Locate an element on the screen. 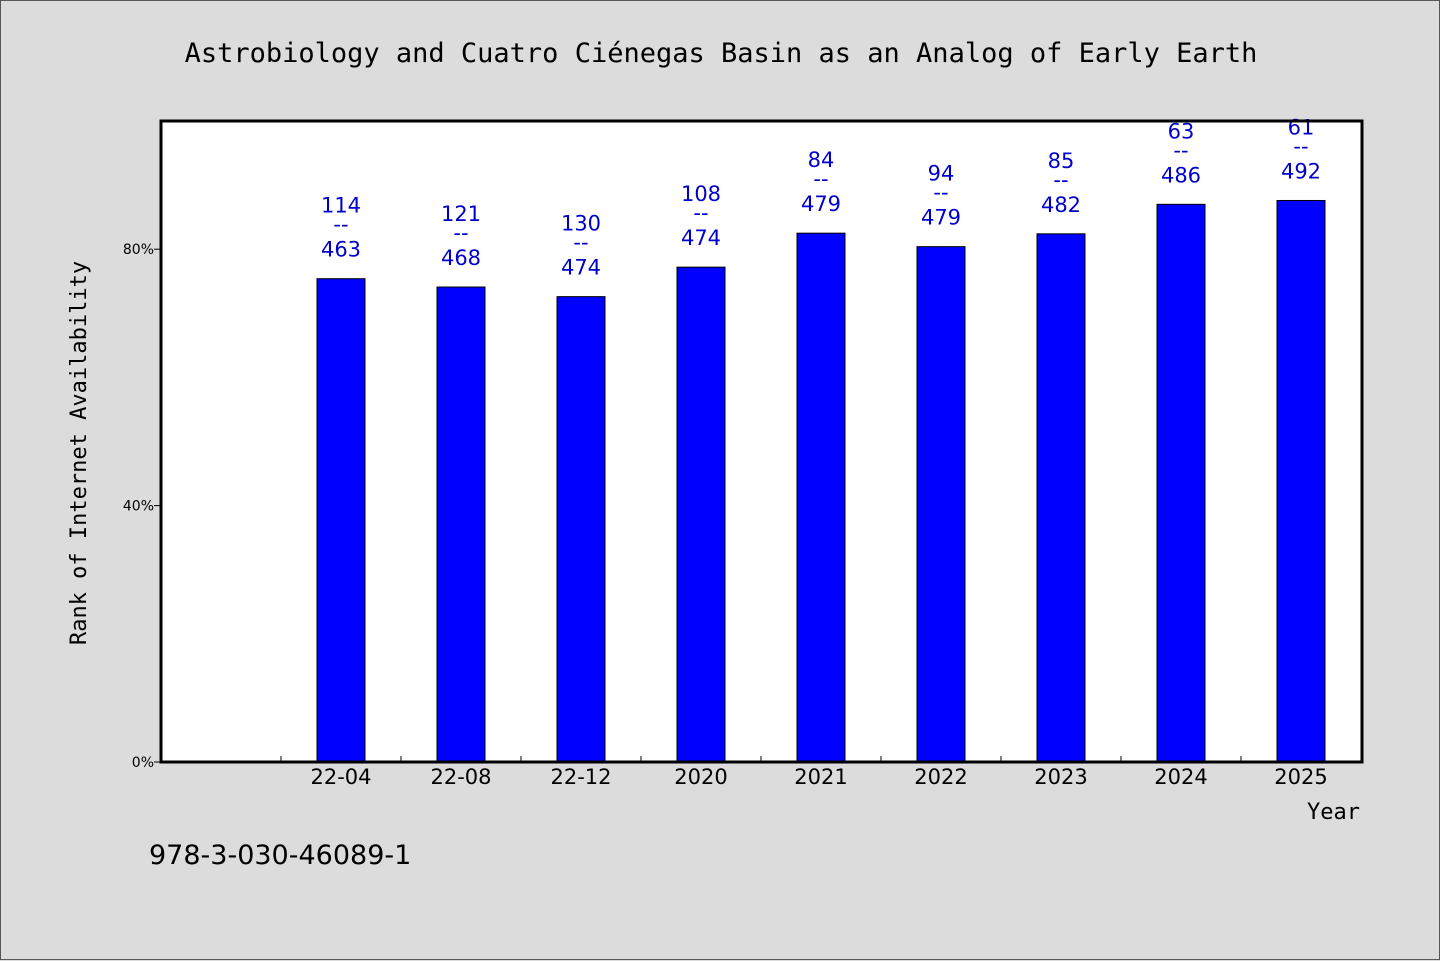  bar-2024 is located at coordinates (1181, 483).